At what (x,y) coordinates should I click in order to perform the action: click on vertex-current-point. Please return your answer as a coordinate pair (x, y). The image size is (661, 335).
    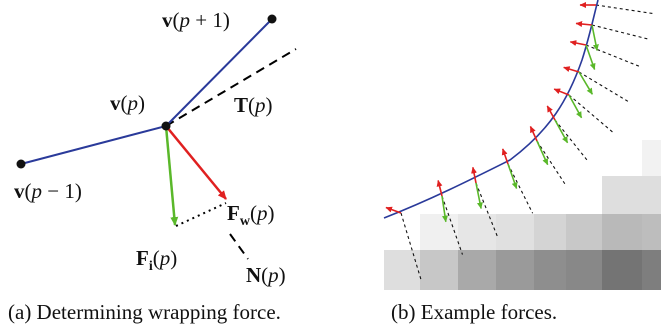
    Looking at the image, I should click on (166, 126).